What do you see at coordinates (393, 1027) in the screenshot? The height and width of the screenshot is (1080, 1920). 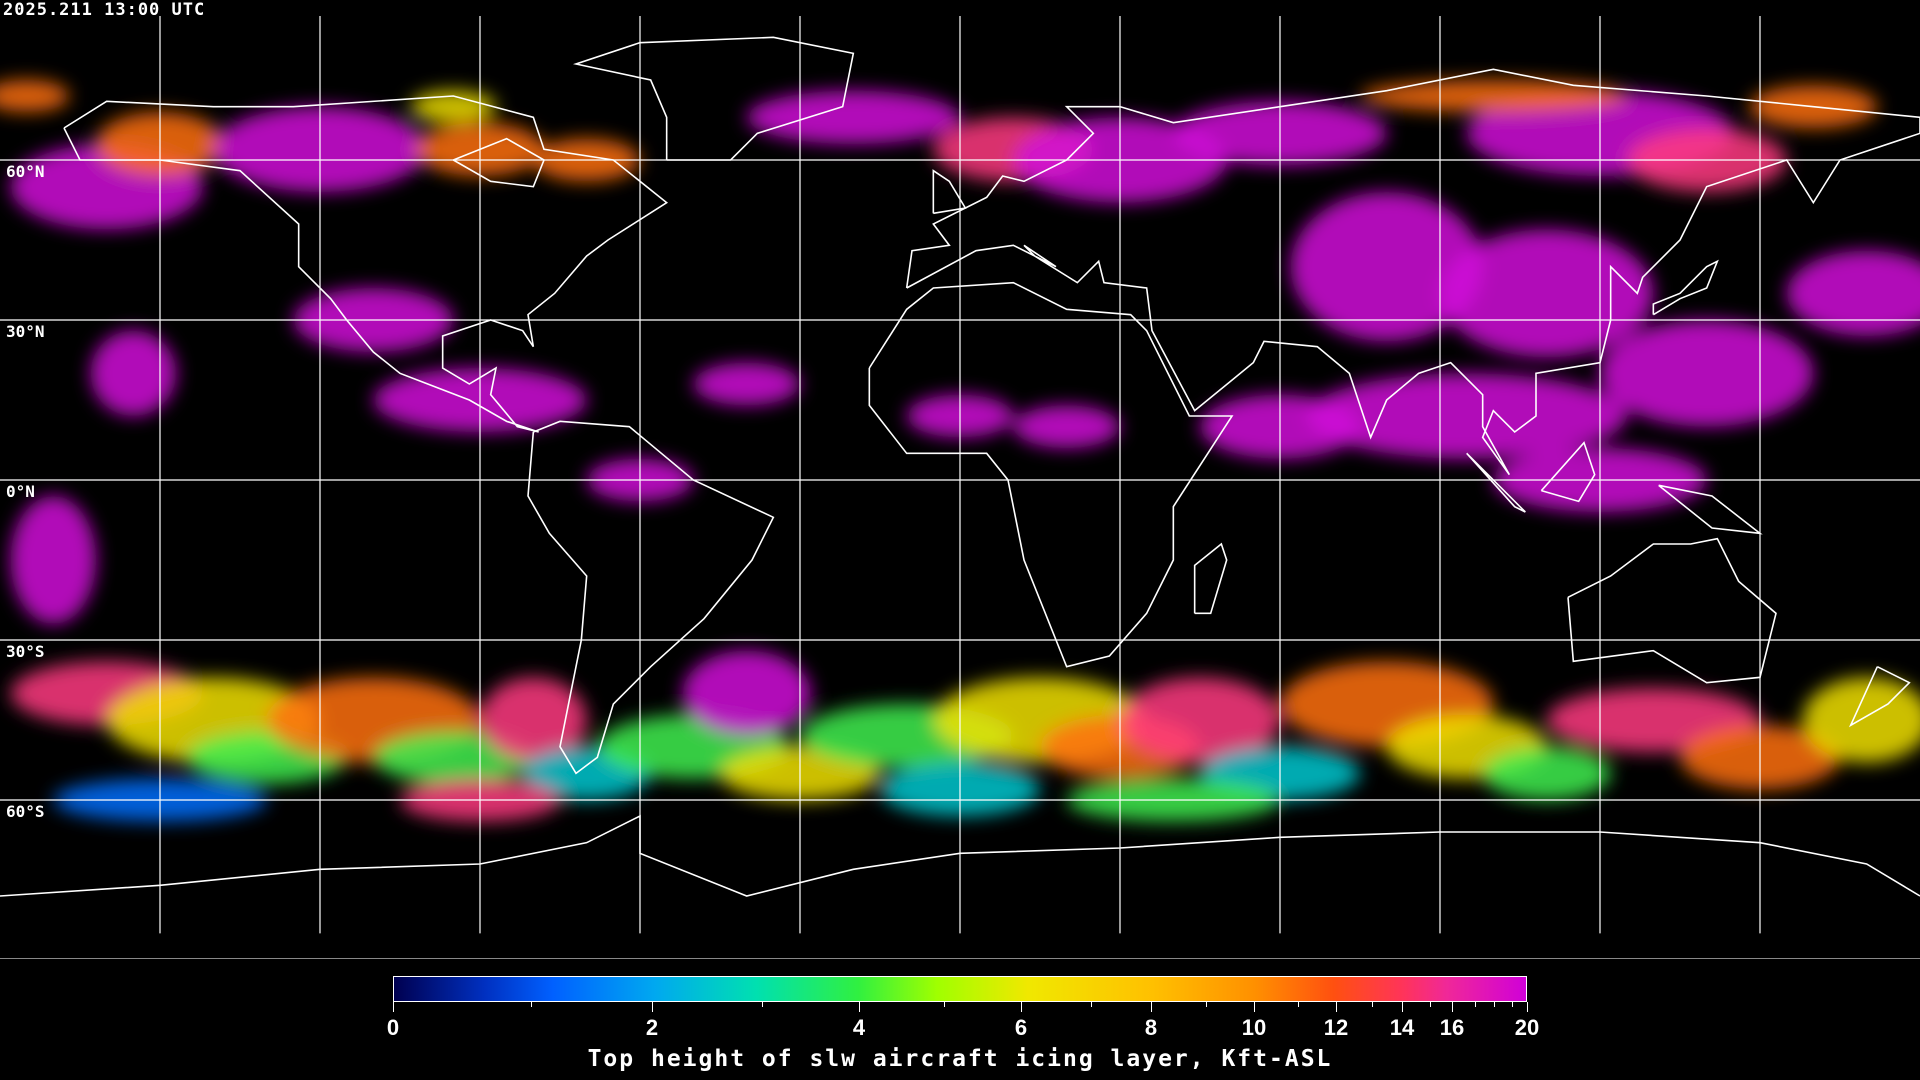 I see `colorbar-tick-label: 0` at bounding box center [393, 1027].